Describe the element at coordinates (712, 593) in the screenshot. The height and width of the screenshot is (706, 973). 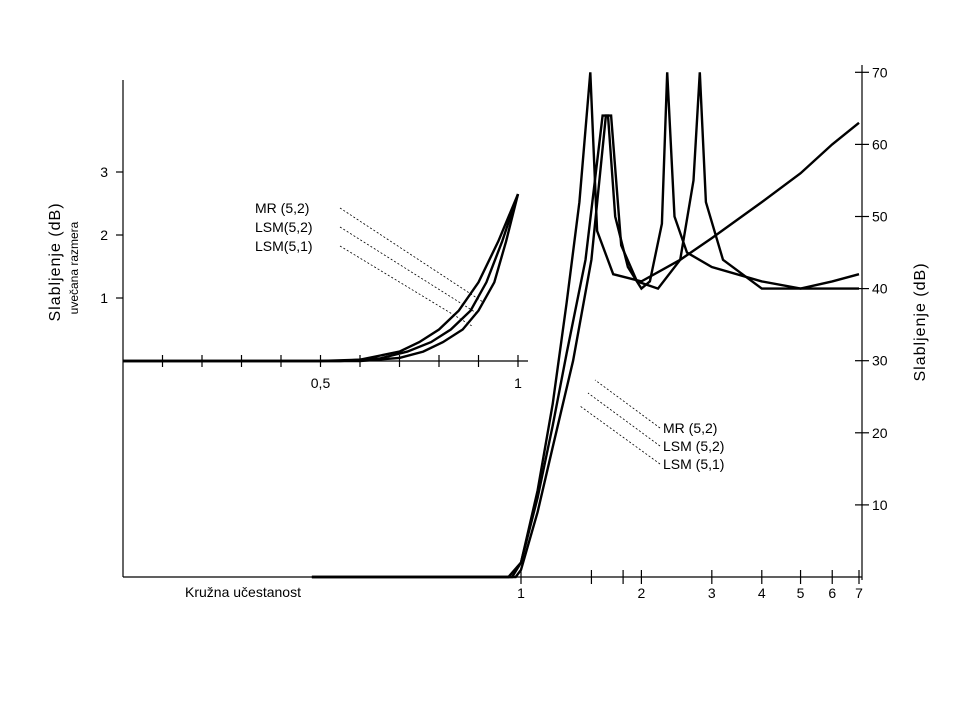
I see `main-x-tick-label: 3` at that location.